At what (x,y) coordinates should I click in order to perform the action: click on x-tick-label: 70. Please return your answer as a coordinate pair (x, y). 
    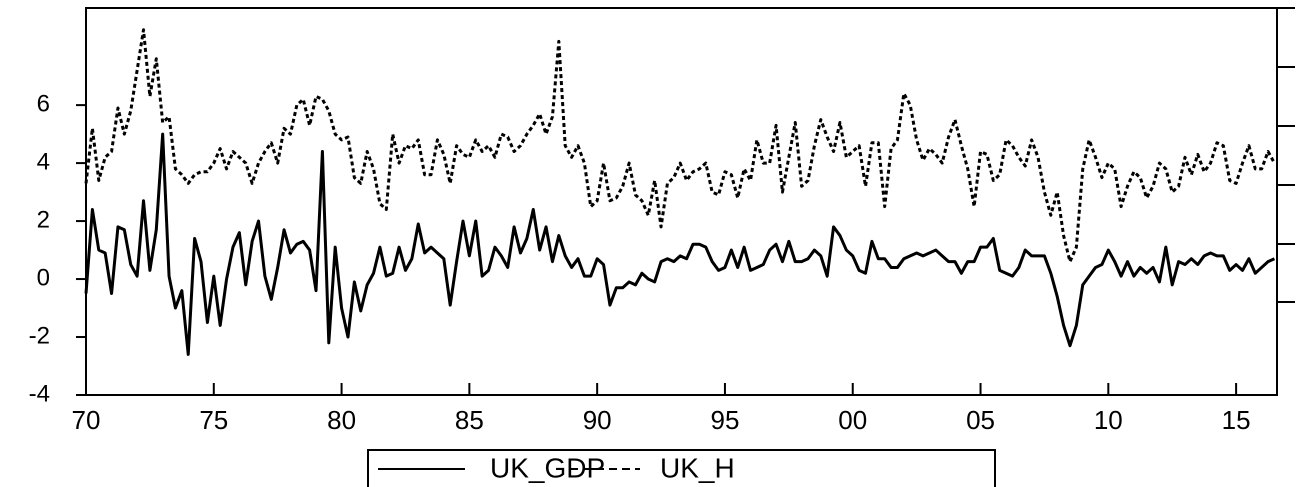
    Looking at the image, I should click on (86, 420).